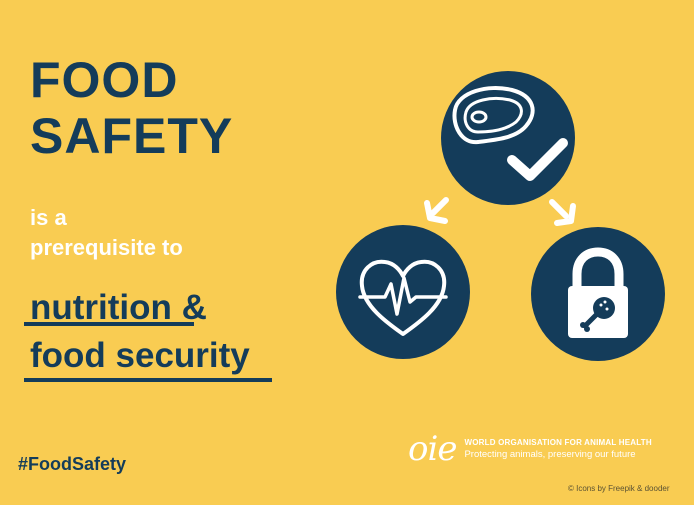 The image size is (694, 505). I want to click on padlock-drumstick-icon, so click(598, 294).